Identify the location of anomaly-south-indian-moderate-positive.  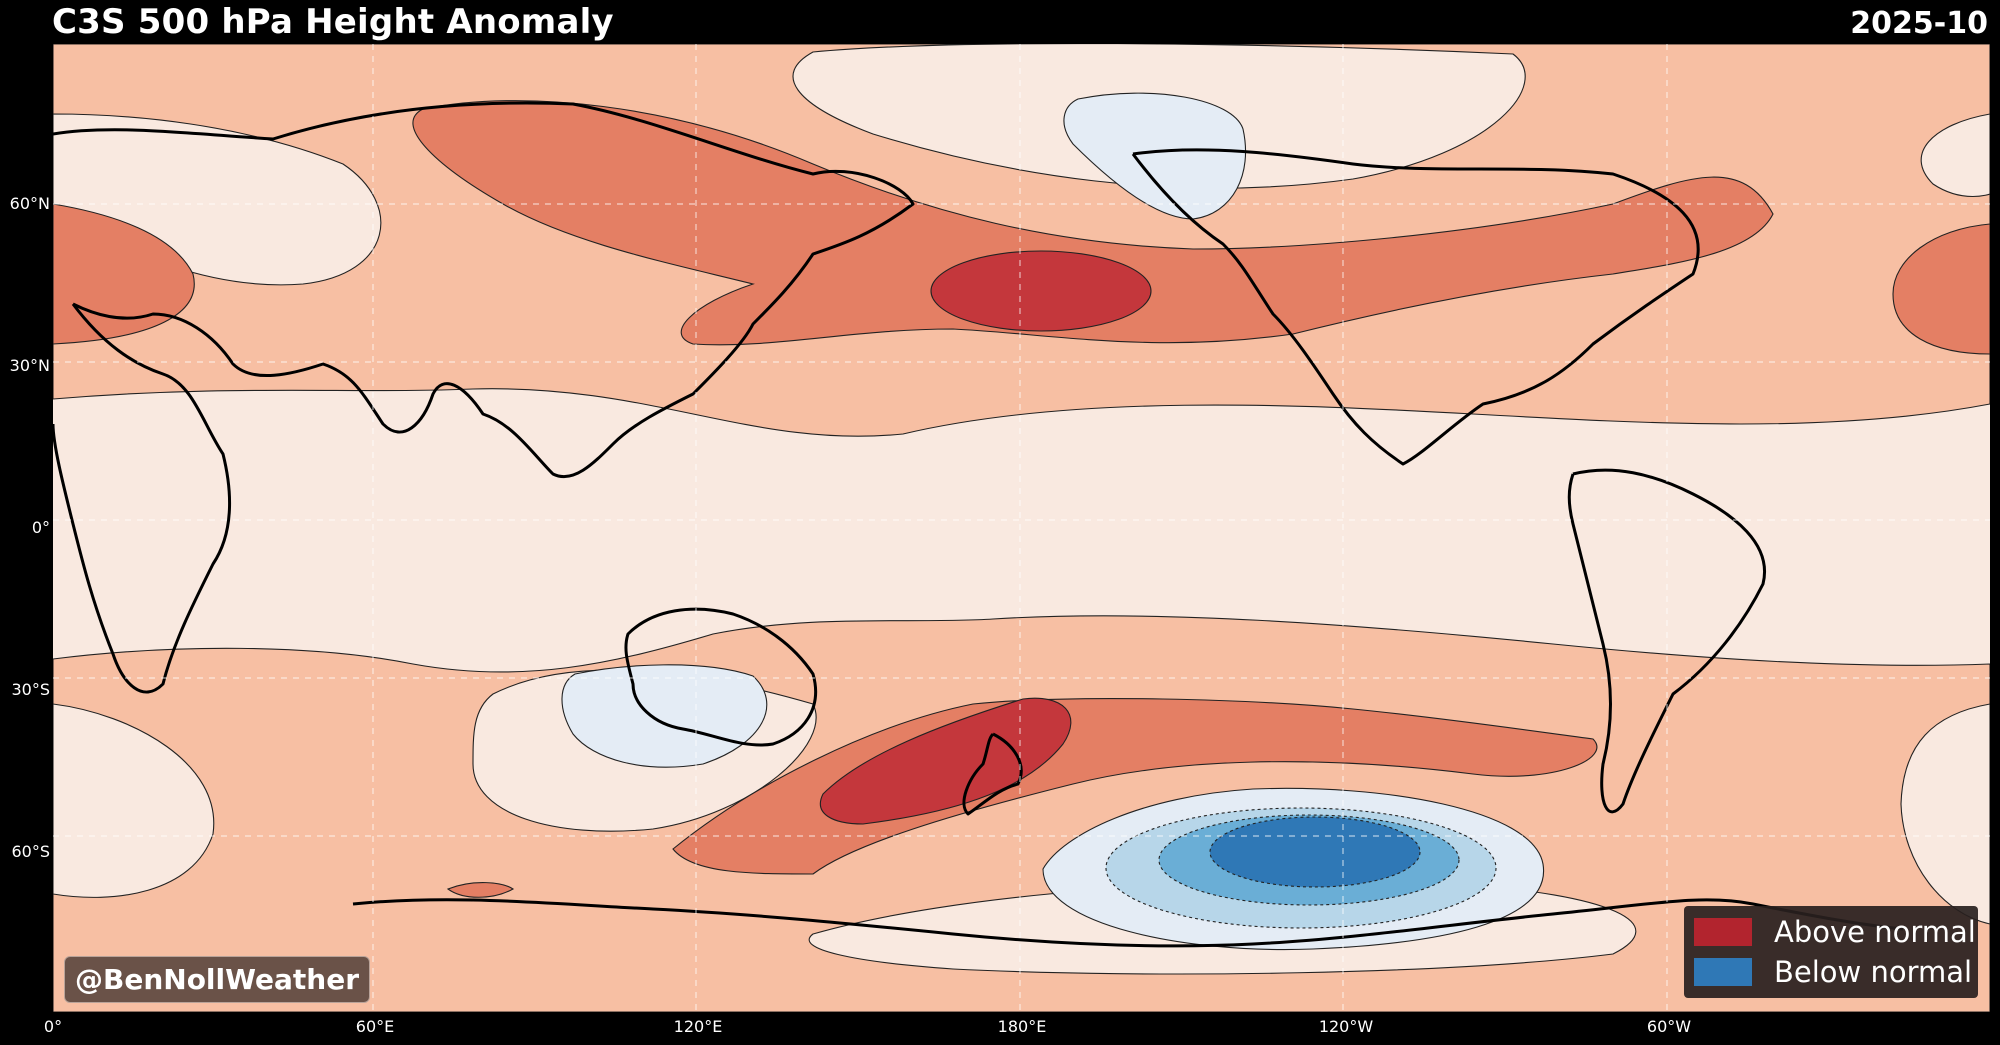
(480, 890).